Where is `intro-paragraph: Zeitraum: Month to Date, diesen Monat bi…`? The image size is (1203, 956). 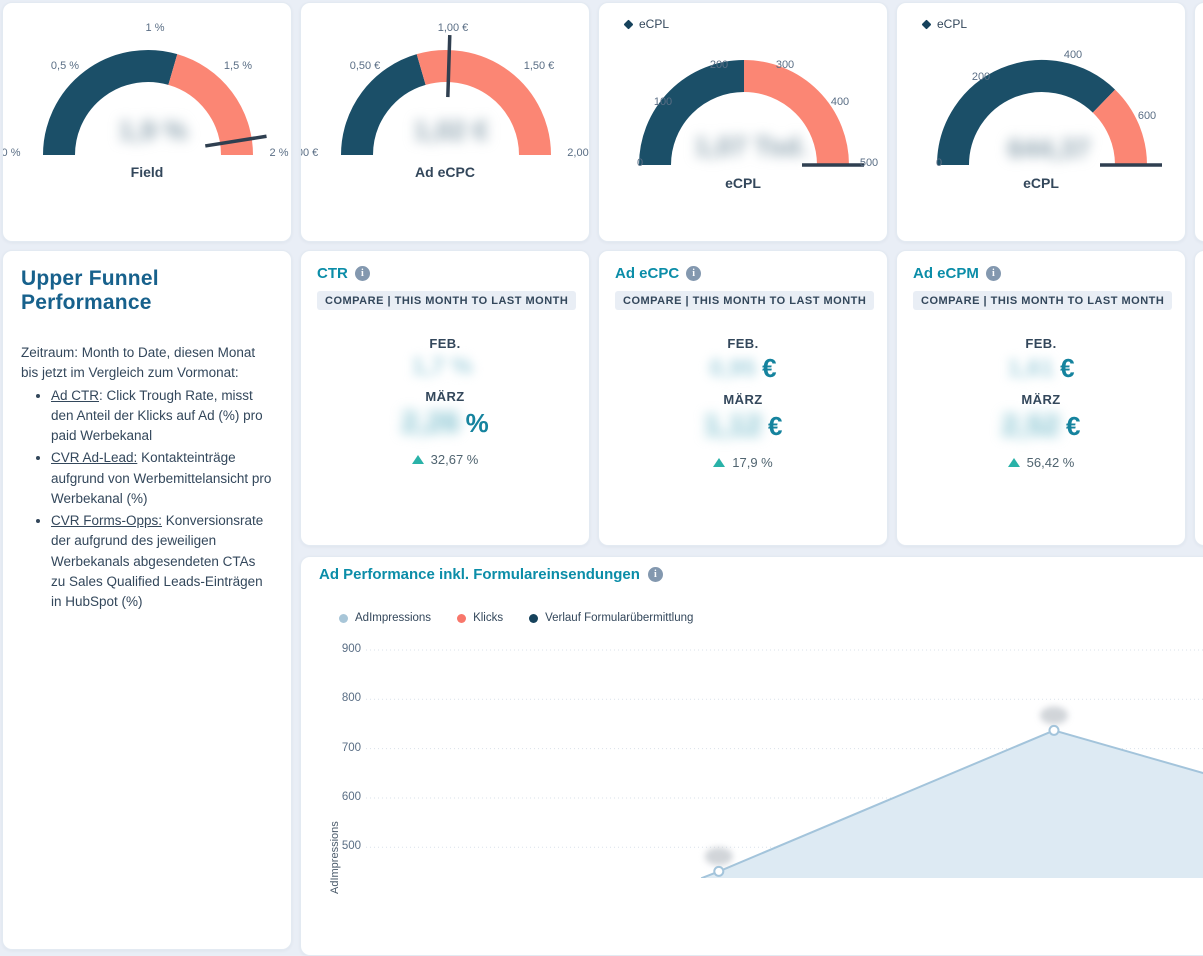
intro-paragraph: Zeitraum: Month to Date, diesen Monat bi… is located at coordinates (138, 363).